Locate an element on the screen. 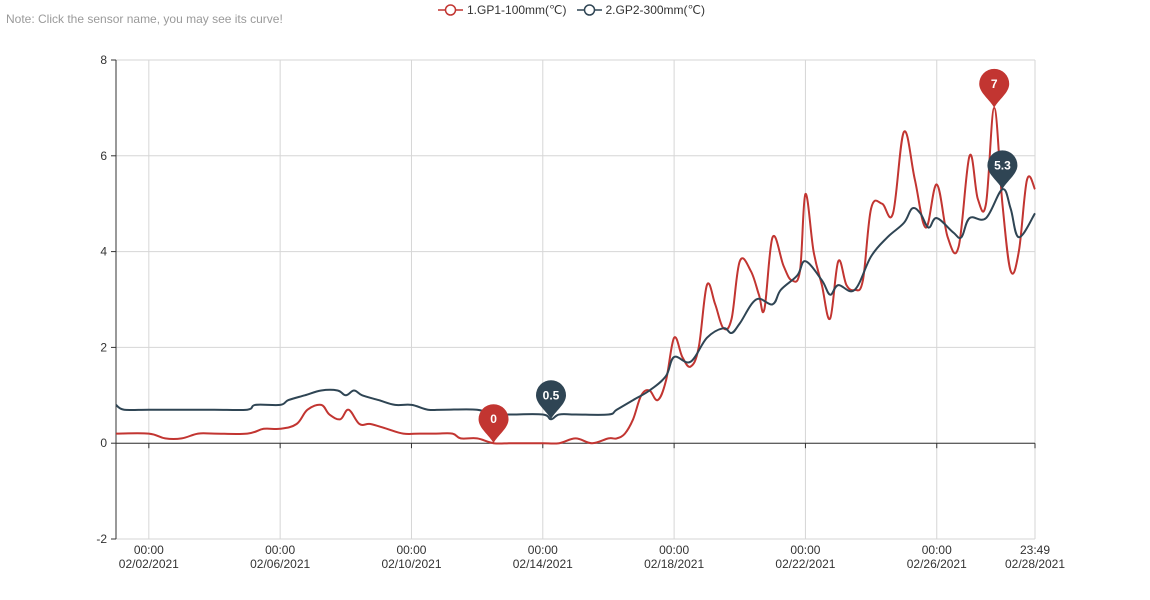  marker-pin-s1-1: 0 is located at coordinates (493, 424).